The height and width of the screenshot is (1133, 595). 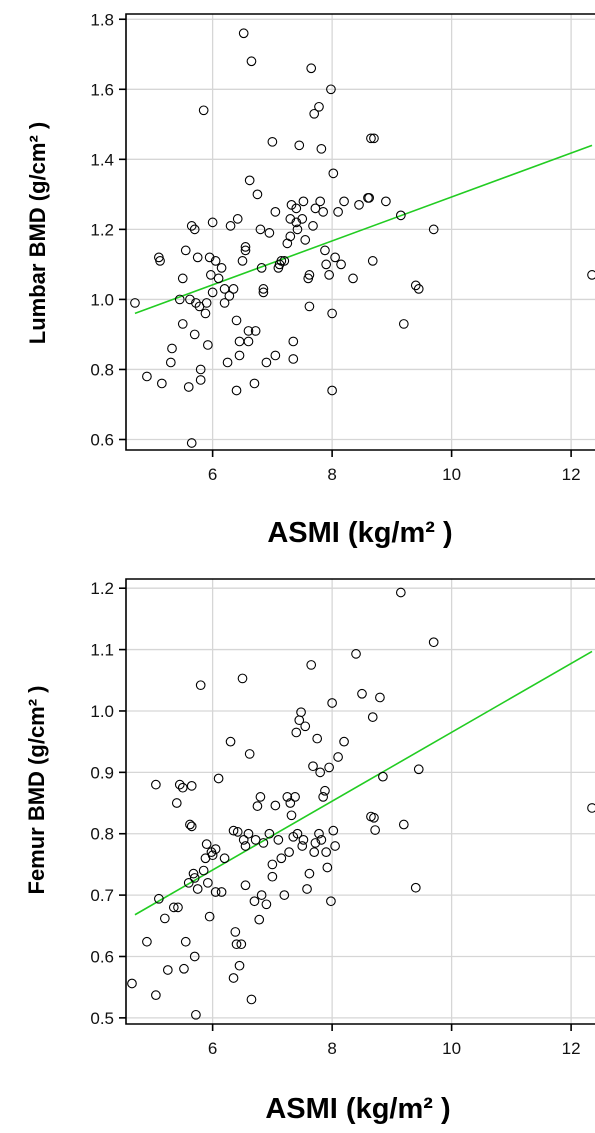 What do you see at coordinates (37, 233) in the screenshot?
I see `y-axis-title: Lumbar BMD (g/cm² )` at bounding box center [37, 233].